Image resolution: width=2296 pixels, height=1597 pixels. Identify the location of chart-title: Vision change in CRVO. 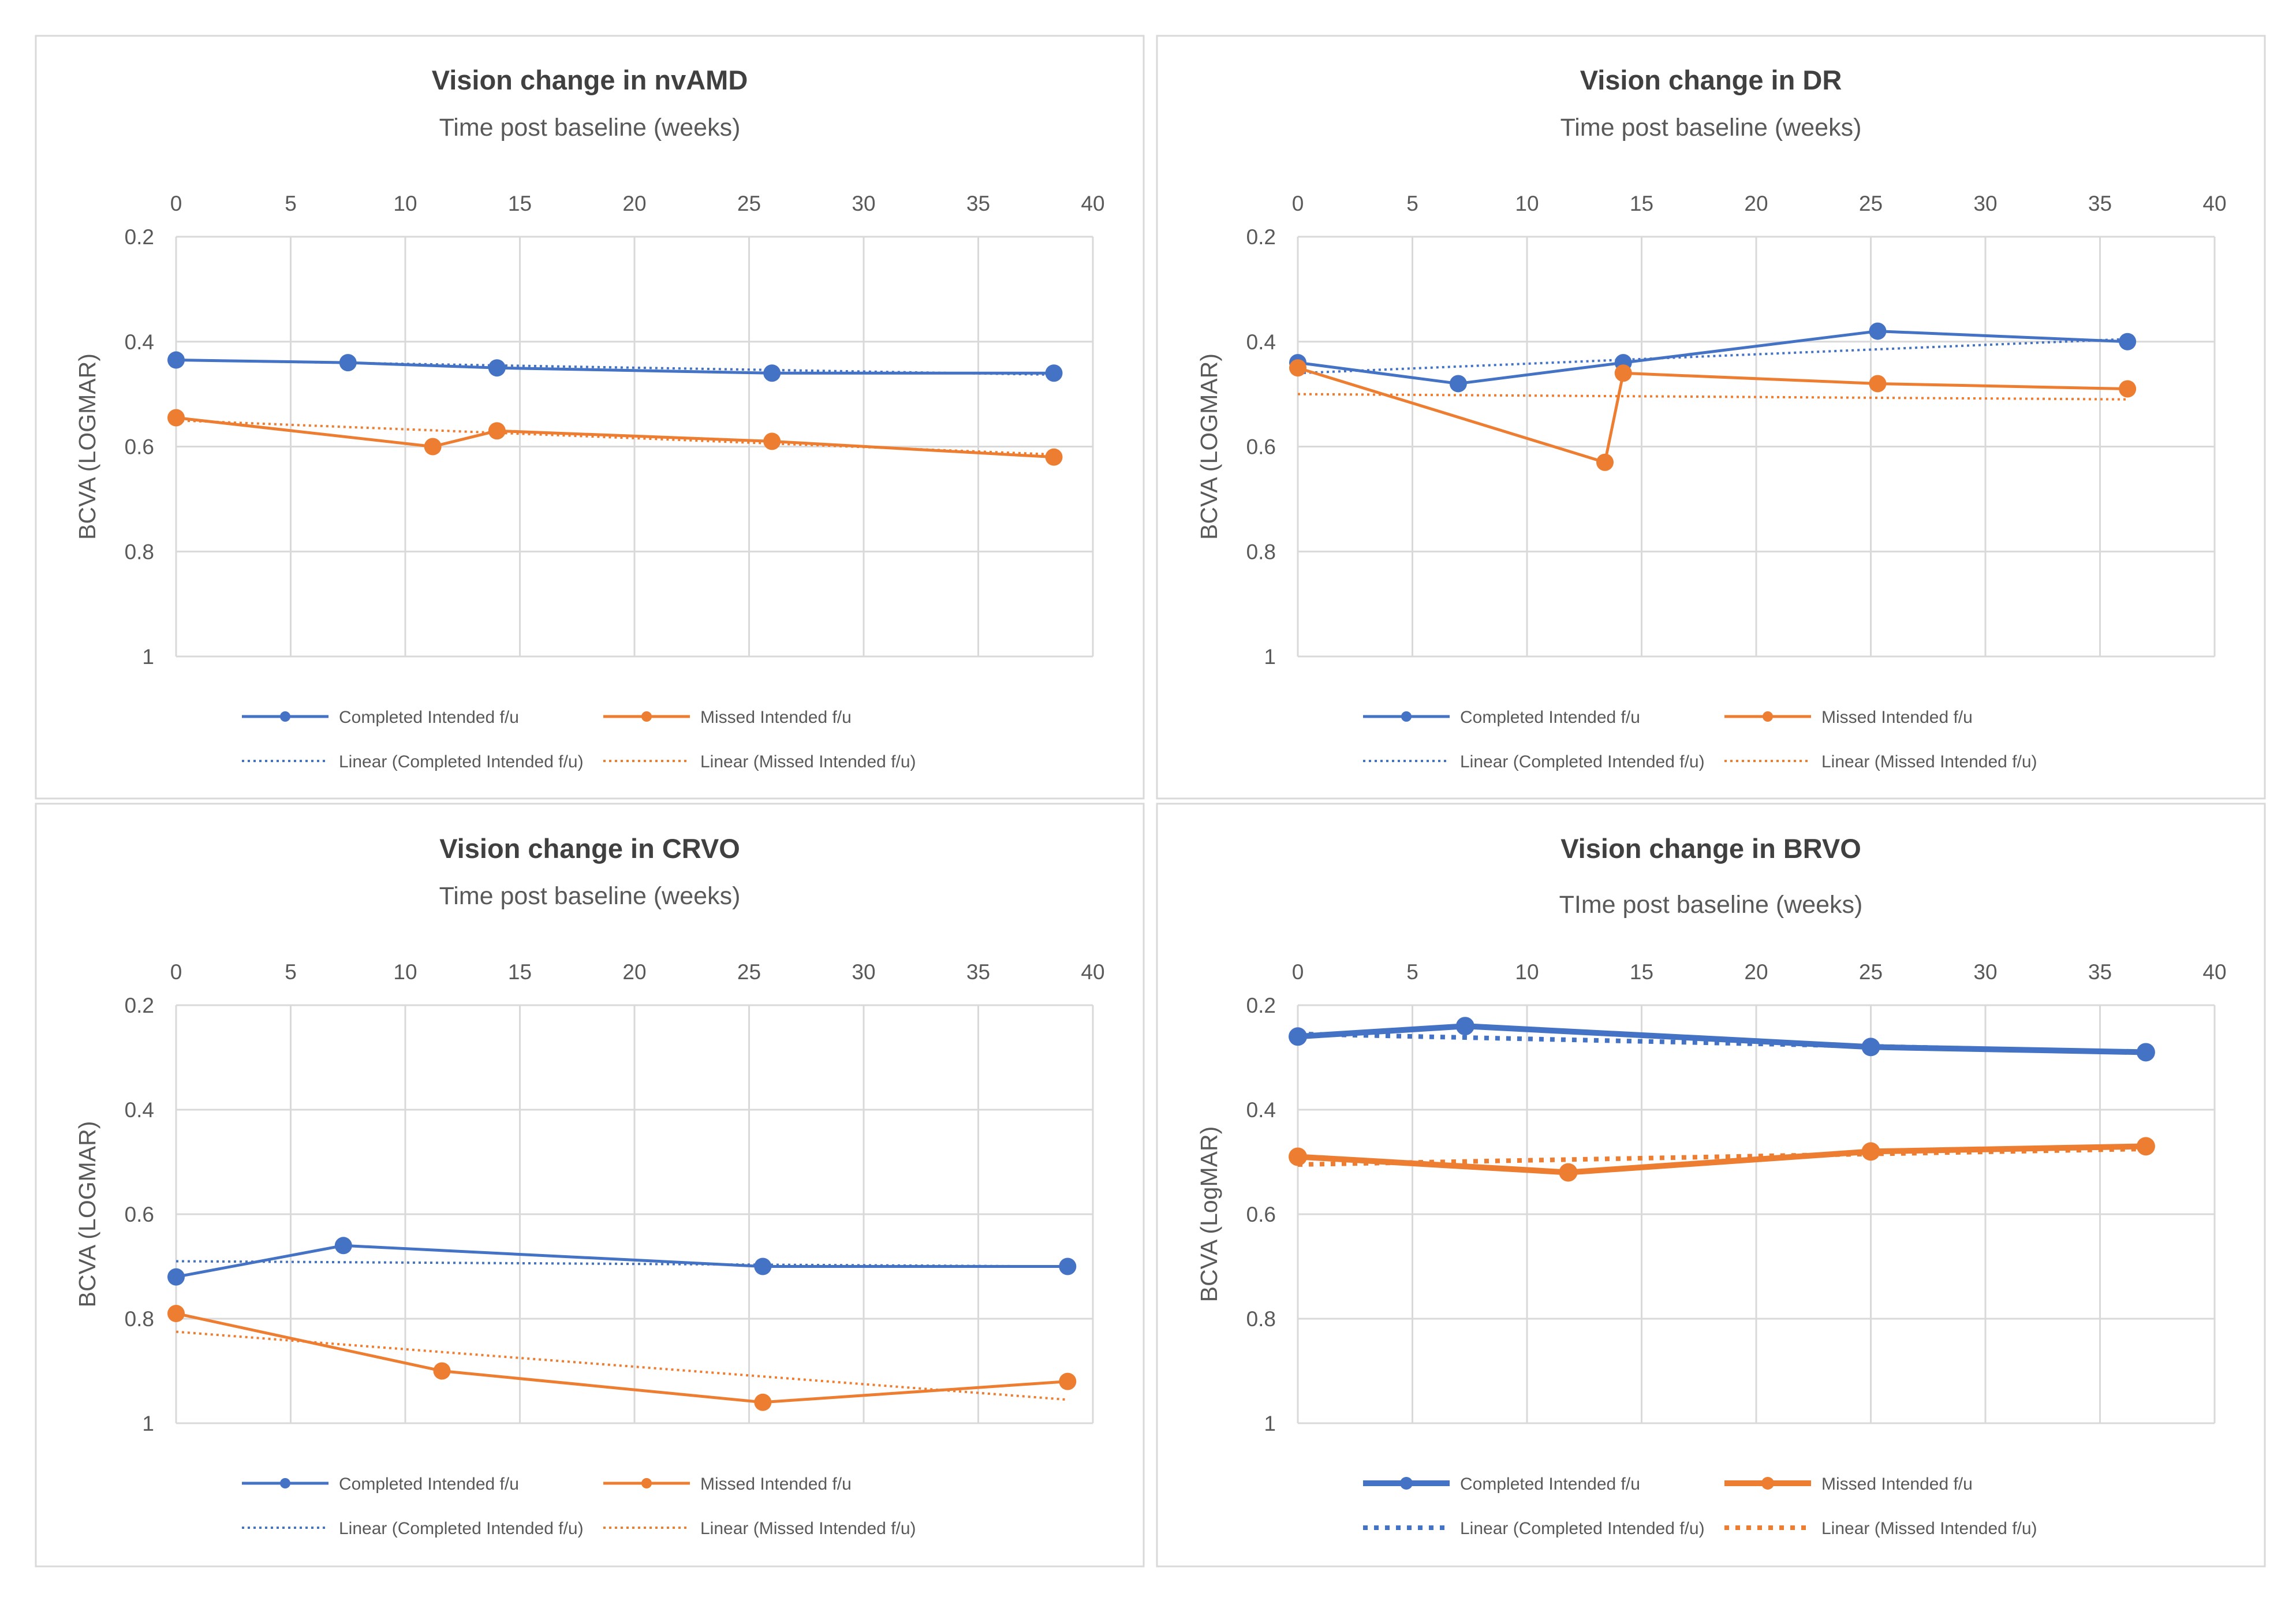
(589, 848).